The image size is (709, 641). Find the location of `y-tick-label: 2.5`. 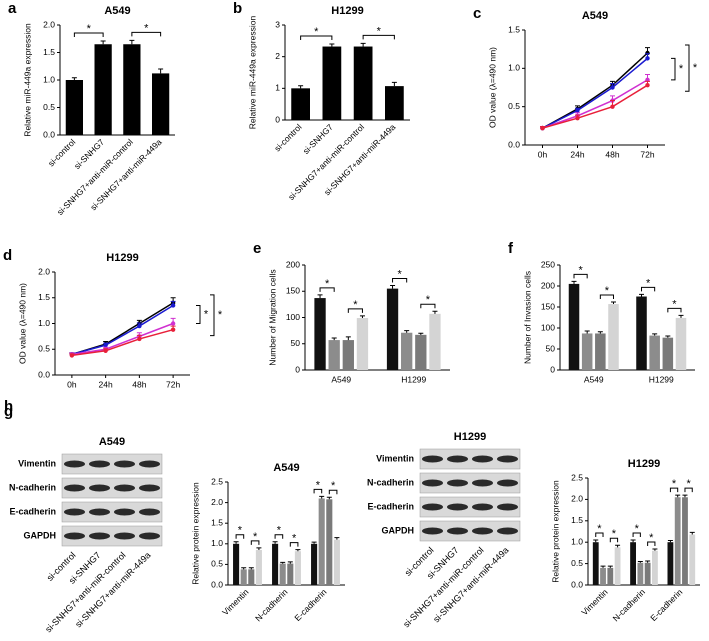

y-tick-label: 2.5 is located at coordinates (217, 481).